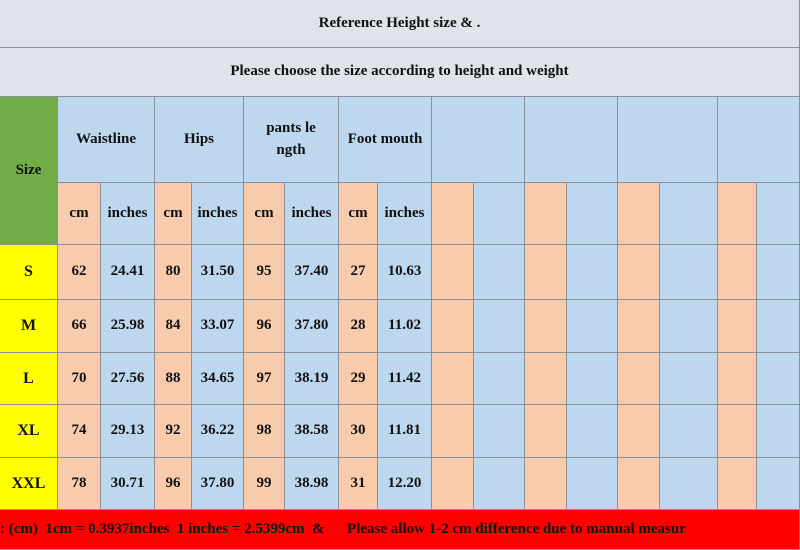 The image size is (800, 550). I want to click on value-cell: 30, so click(358, 431).